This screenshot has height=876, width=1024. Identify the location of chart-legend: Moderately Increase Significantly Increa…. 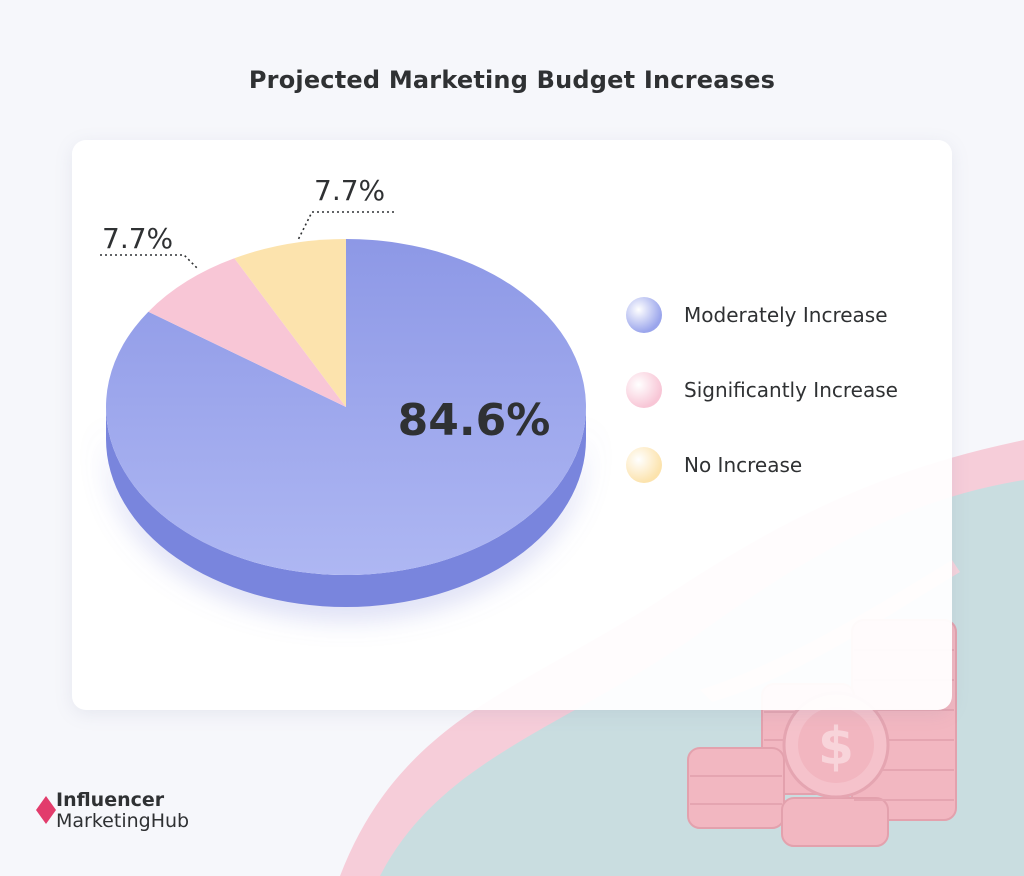
(762, 408).